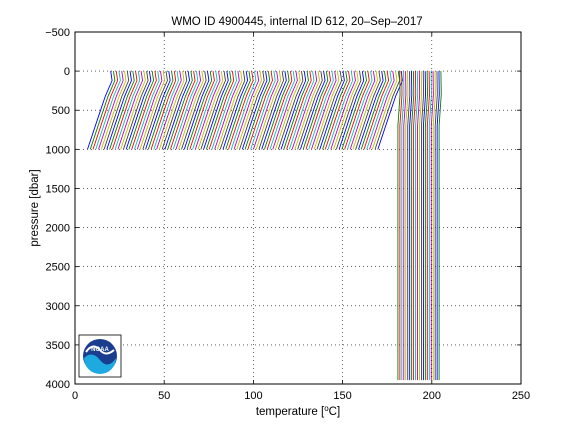 This screenshot has width=576, height=432. What do you see at coordinates (100, 350) in the screenshot?
I see `noaa-logo-text: NOAA` at bounding box center [100, 350].